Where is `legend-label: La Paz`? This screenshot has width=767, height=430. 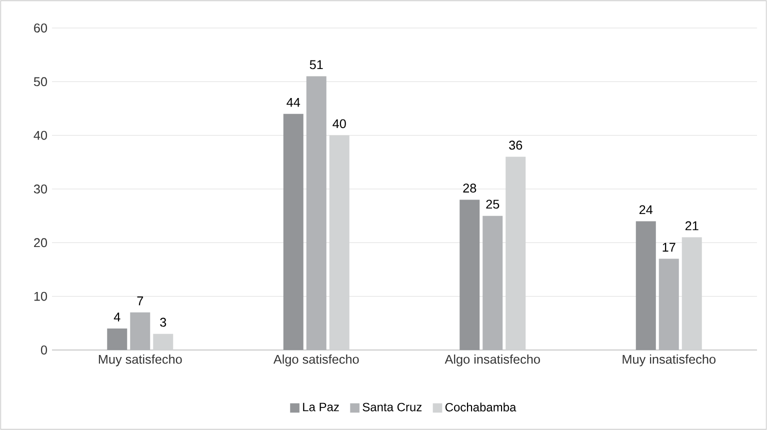 legend-label: La Paz is located at coordinates (321, 407).